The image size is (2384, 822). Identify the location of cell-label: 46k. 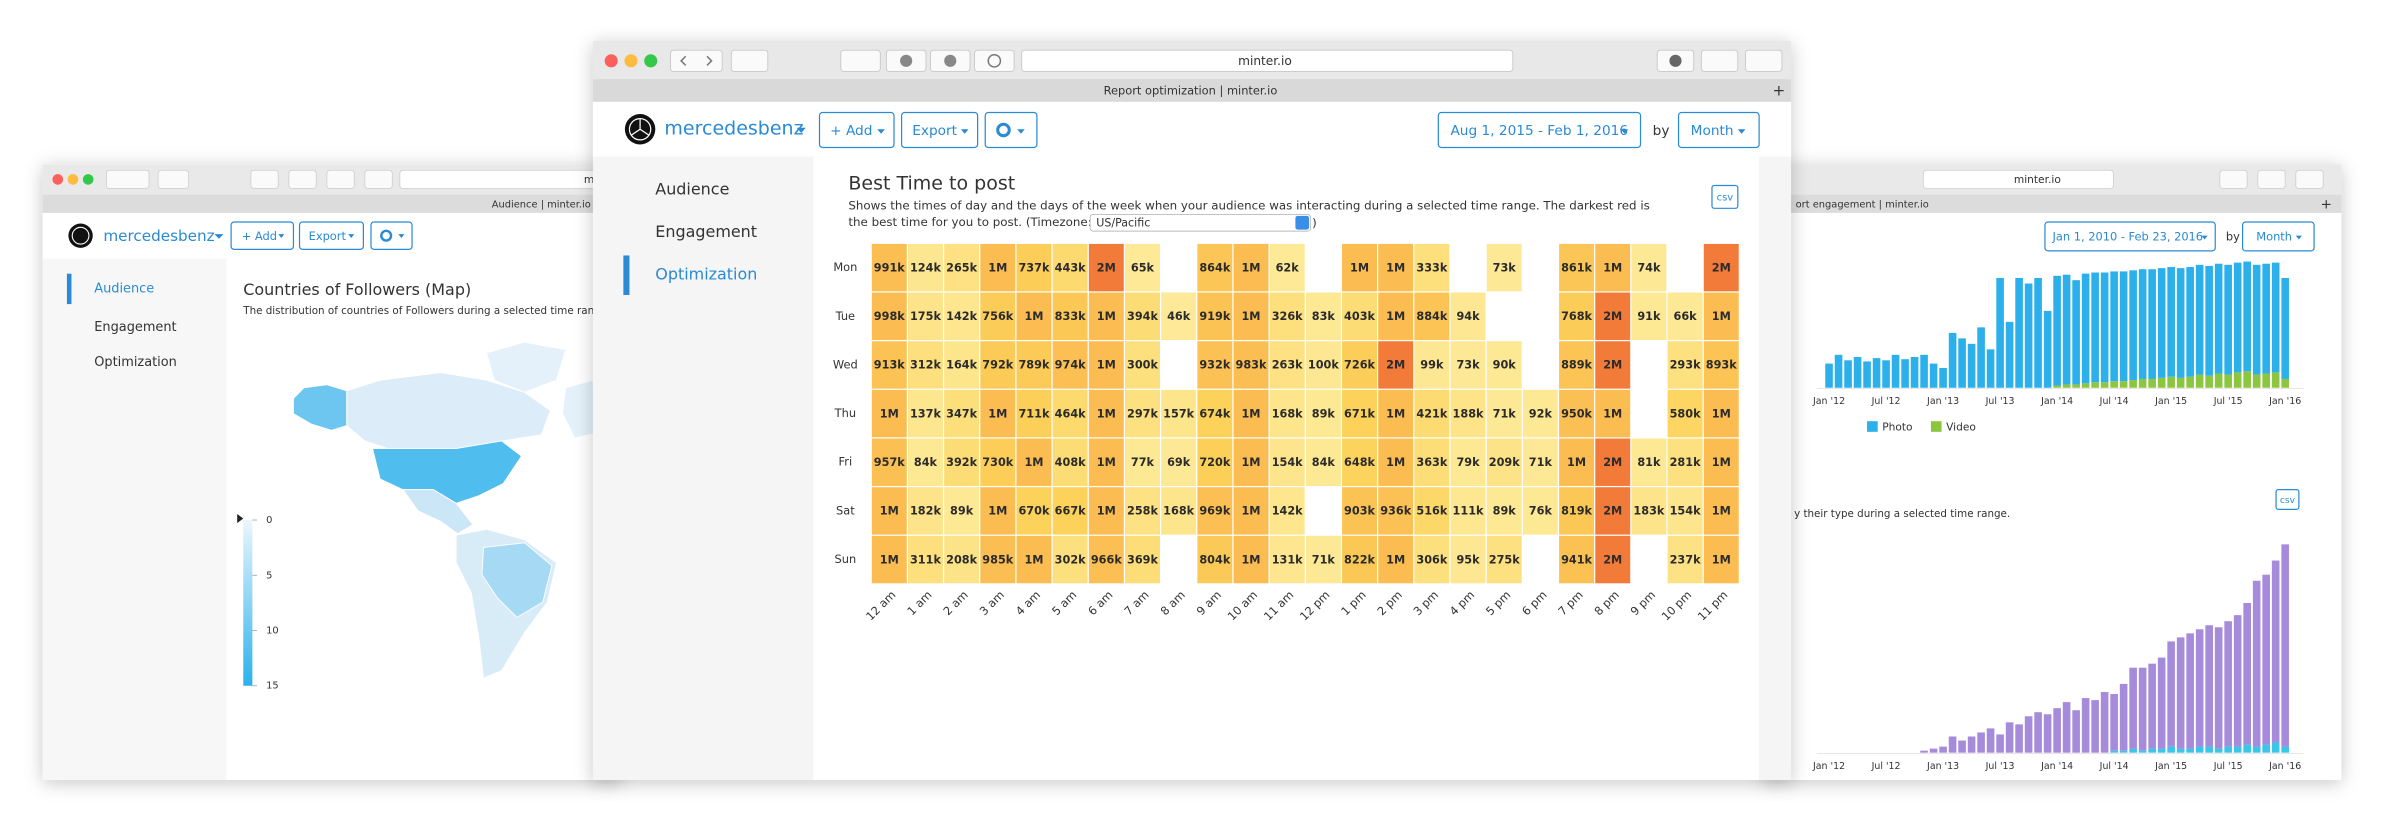
(1179, 316).